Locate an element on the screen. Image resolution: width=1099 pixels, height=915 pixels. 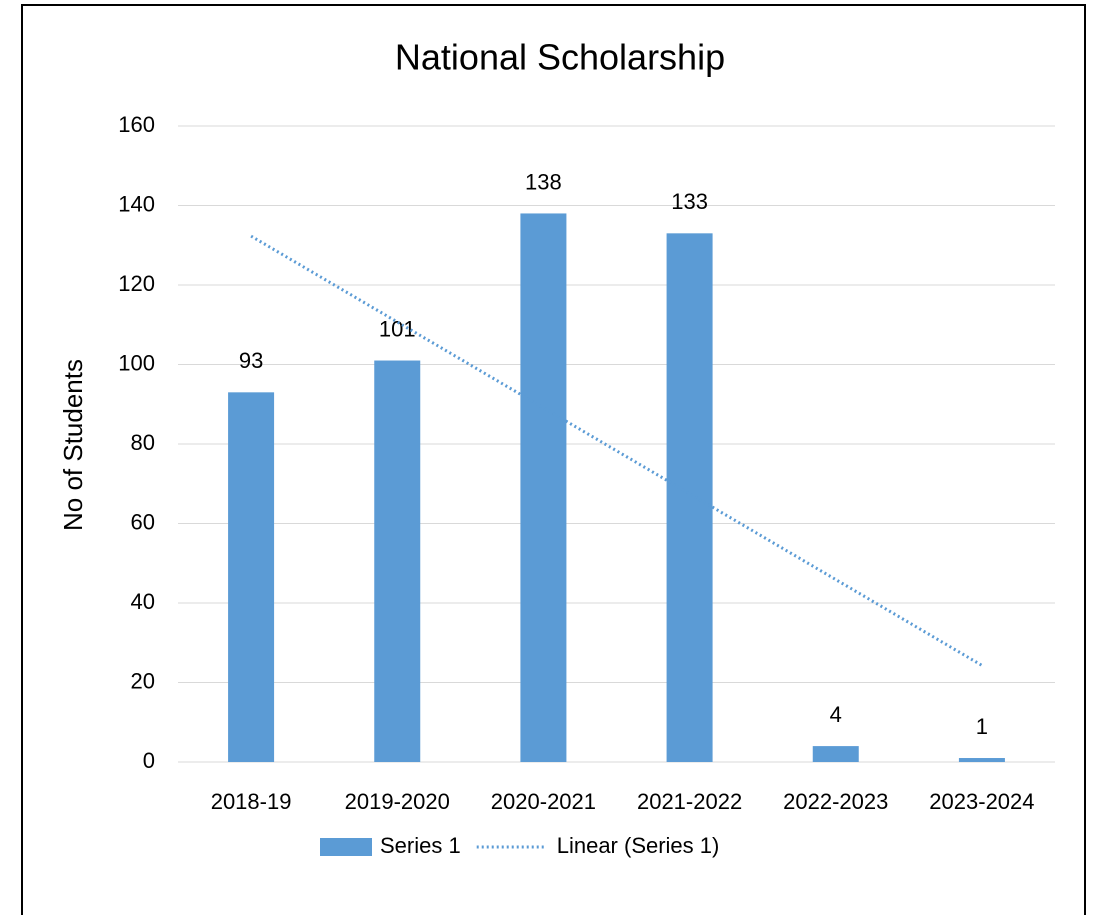
legend-label: Linear (Series 1) is located at coordinates (638, 845).